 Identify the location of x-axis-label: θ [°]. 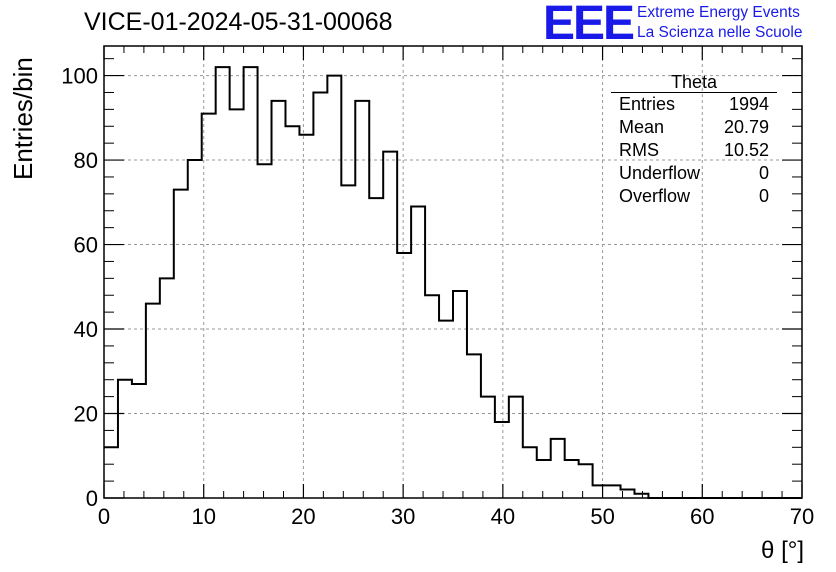
(782, 550).